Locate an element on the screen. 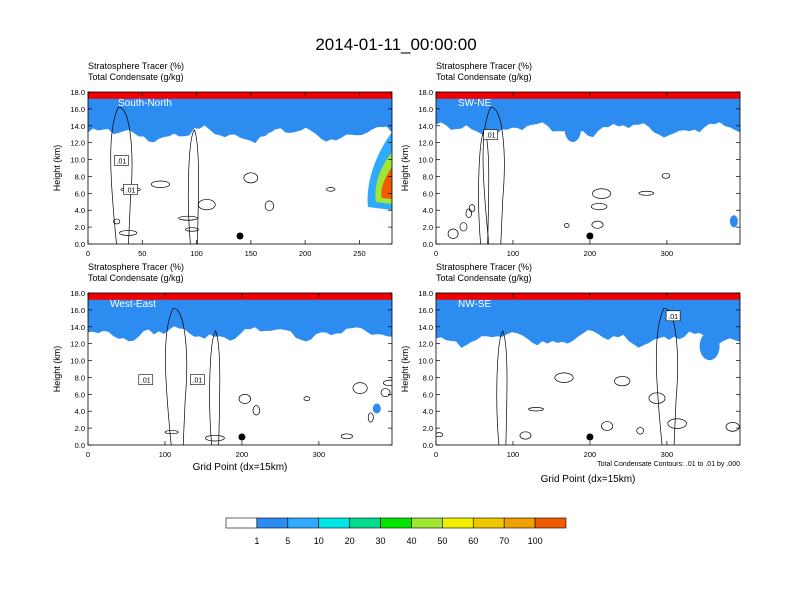  colorbar: 1 5 10 20 30 40 50 60 70 100 is located at coordinates (396, 531).